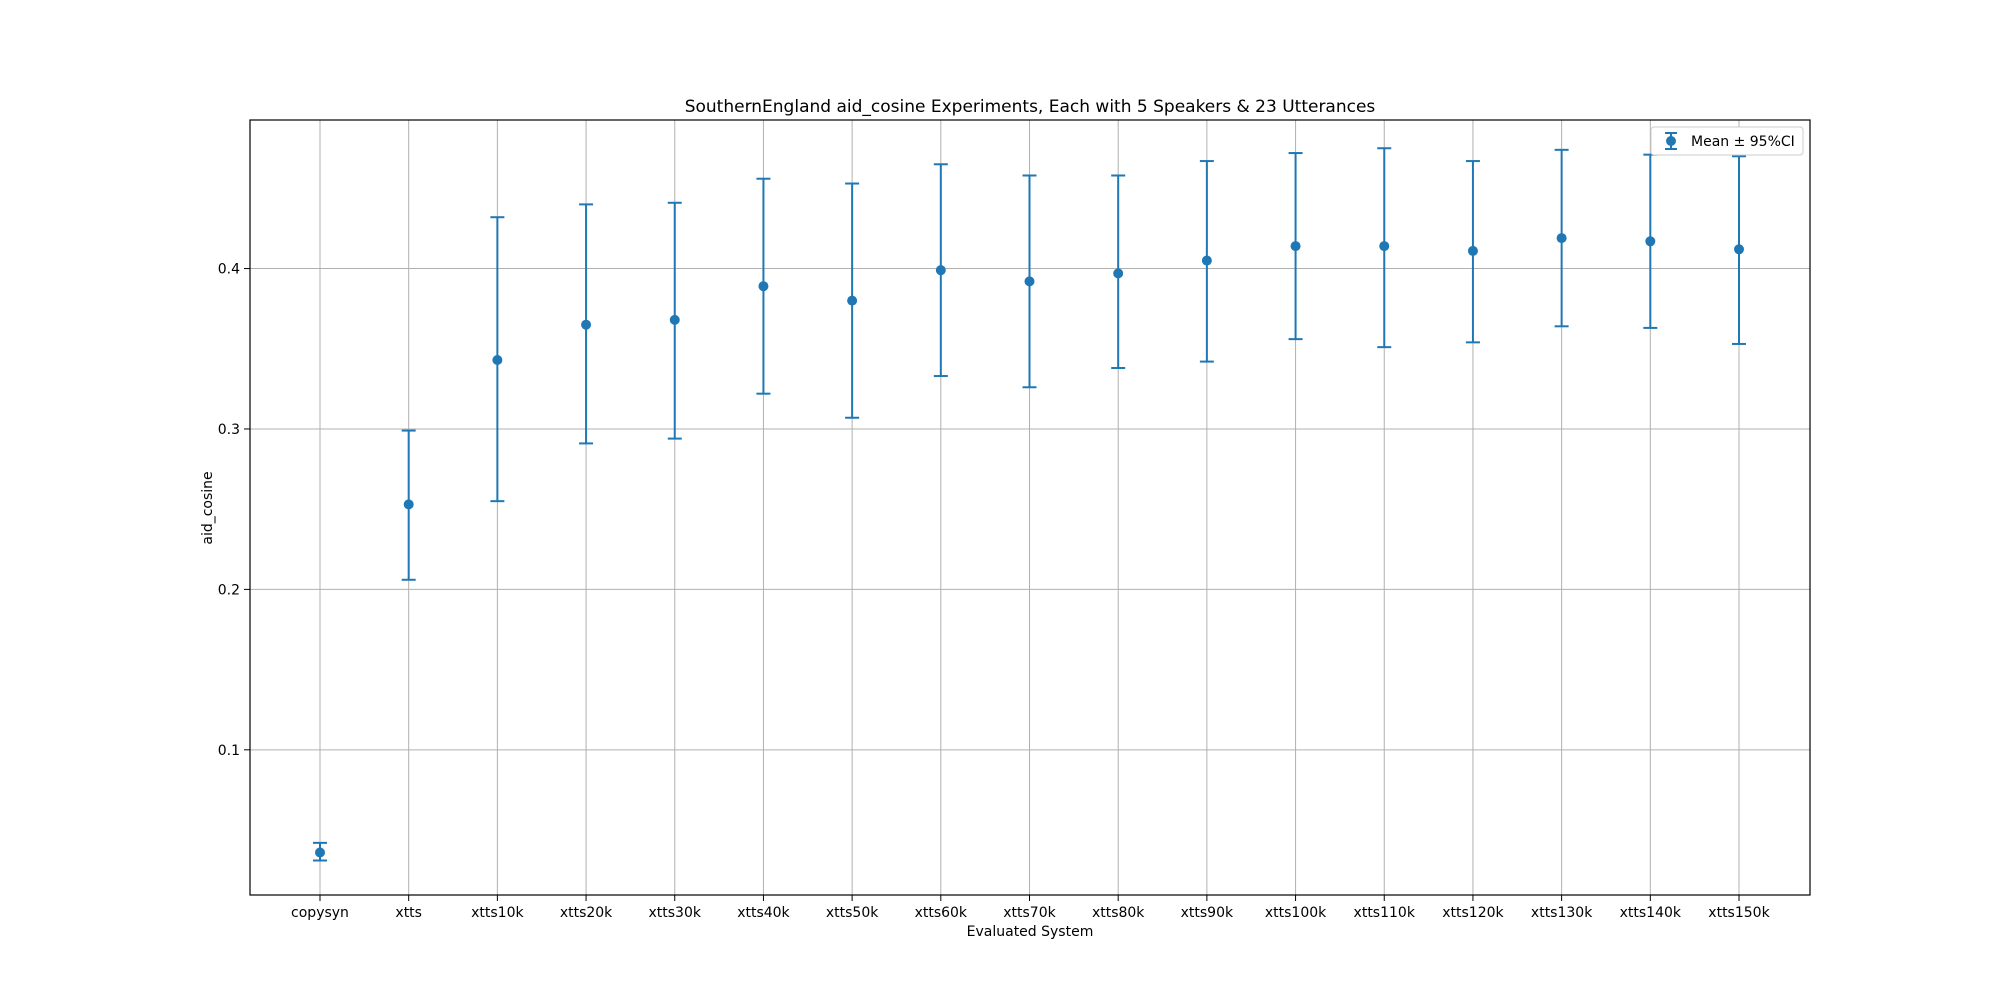 This screenshot has width=2000, height=1000. What do you see at coordinates (1118, 913) in the screenshot?
I see `x-tick-label: xtts80k` at bounding box center [1118, 913].